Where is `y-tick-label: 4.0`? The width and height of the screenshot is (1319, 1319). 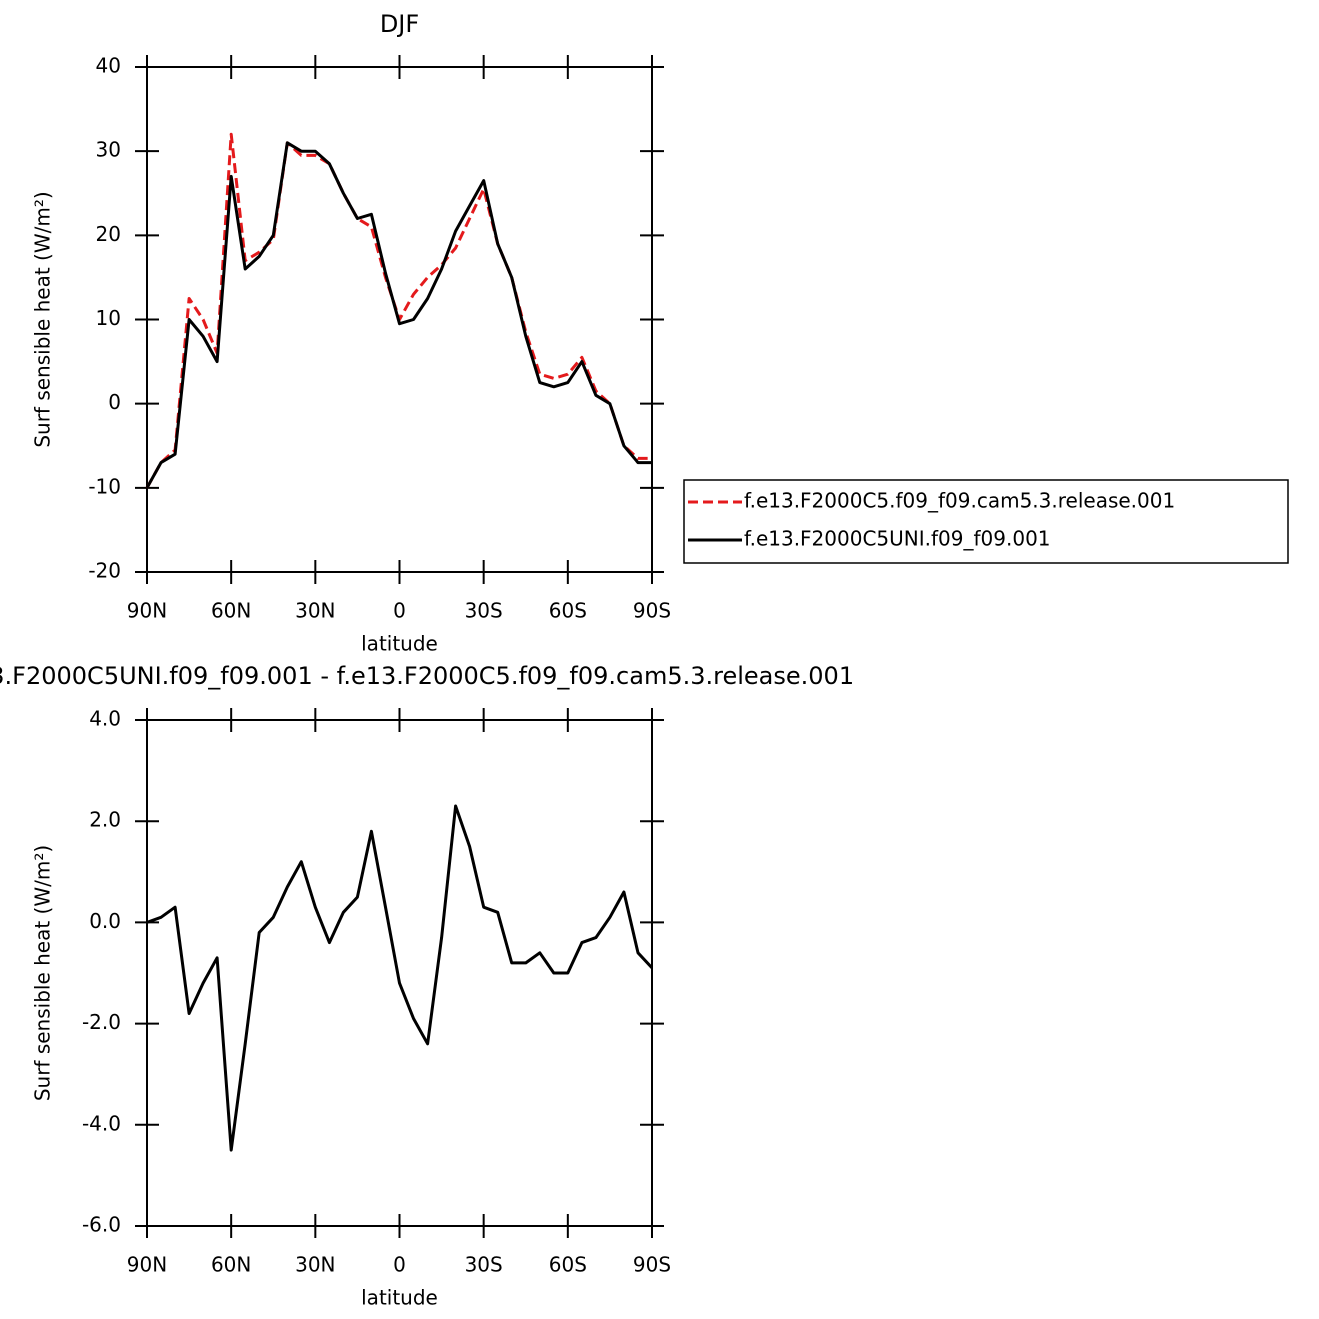 y-tick-label: 4.0 is located at coordinates (105, 719).